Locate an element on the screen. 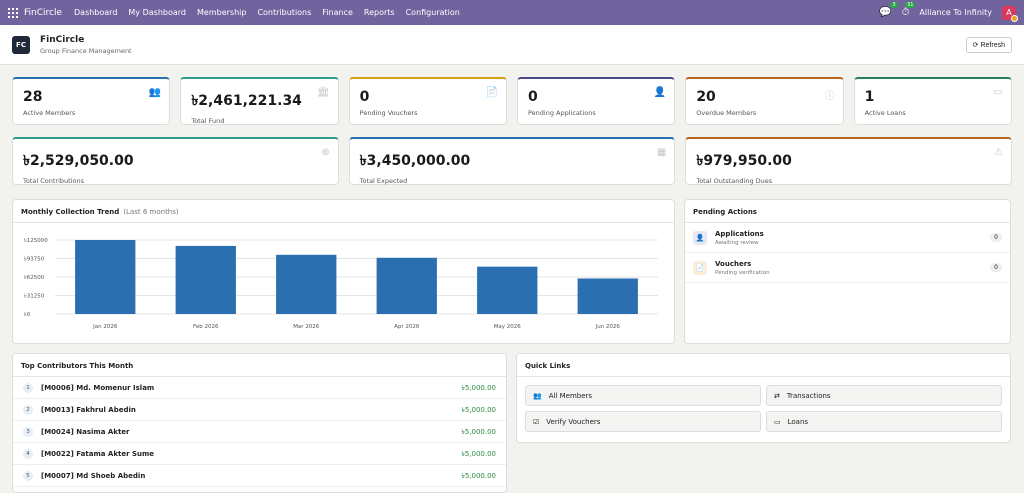 This screenshot has width=1024, height=493. stat-label: Total Expected is located at coordinates (383, 181).